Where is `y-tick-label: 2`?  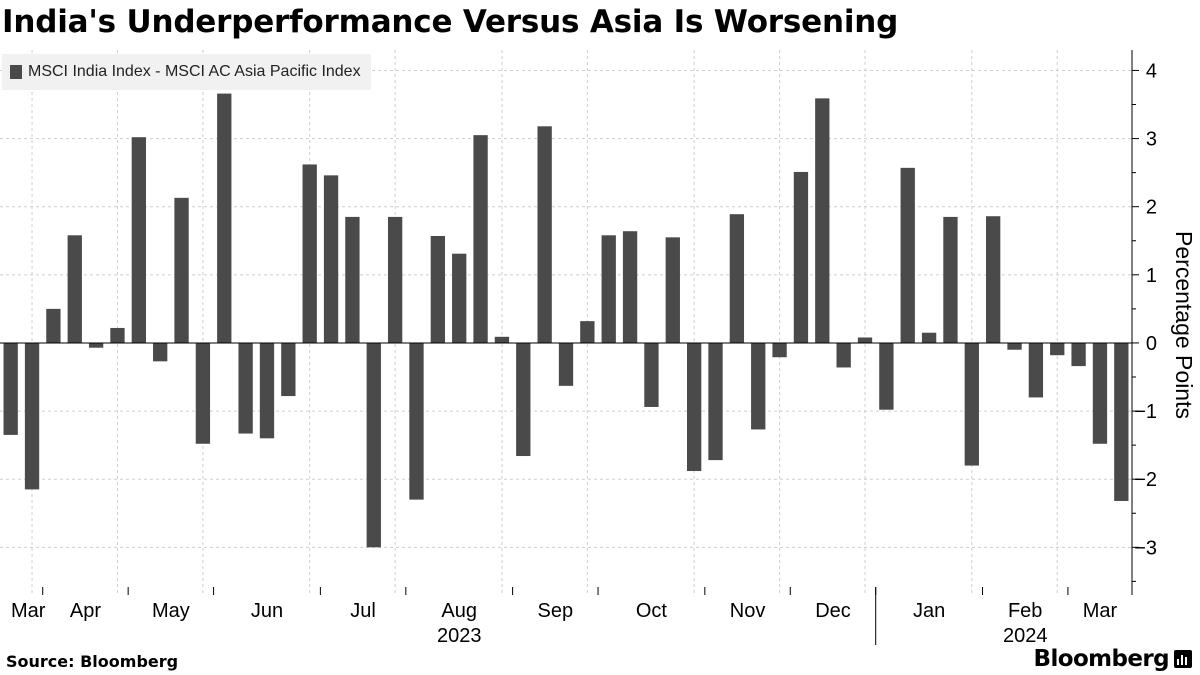
y-tick-label: 2 is located at coordinates (1151, 208).